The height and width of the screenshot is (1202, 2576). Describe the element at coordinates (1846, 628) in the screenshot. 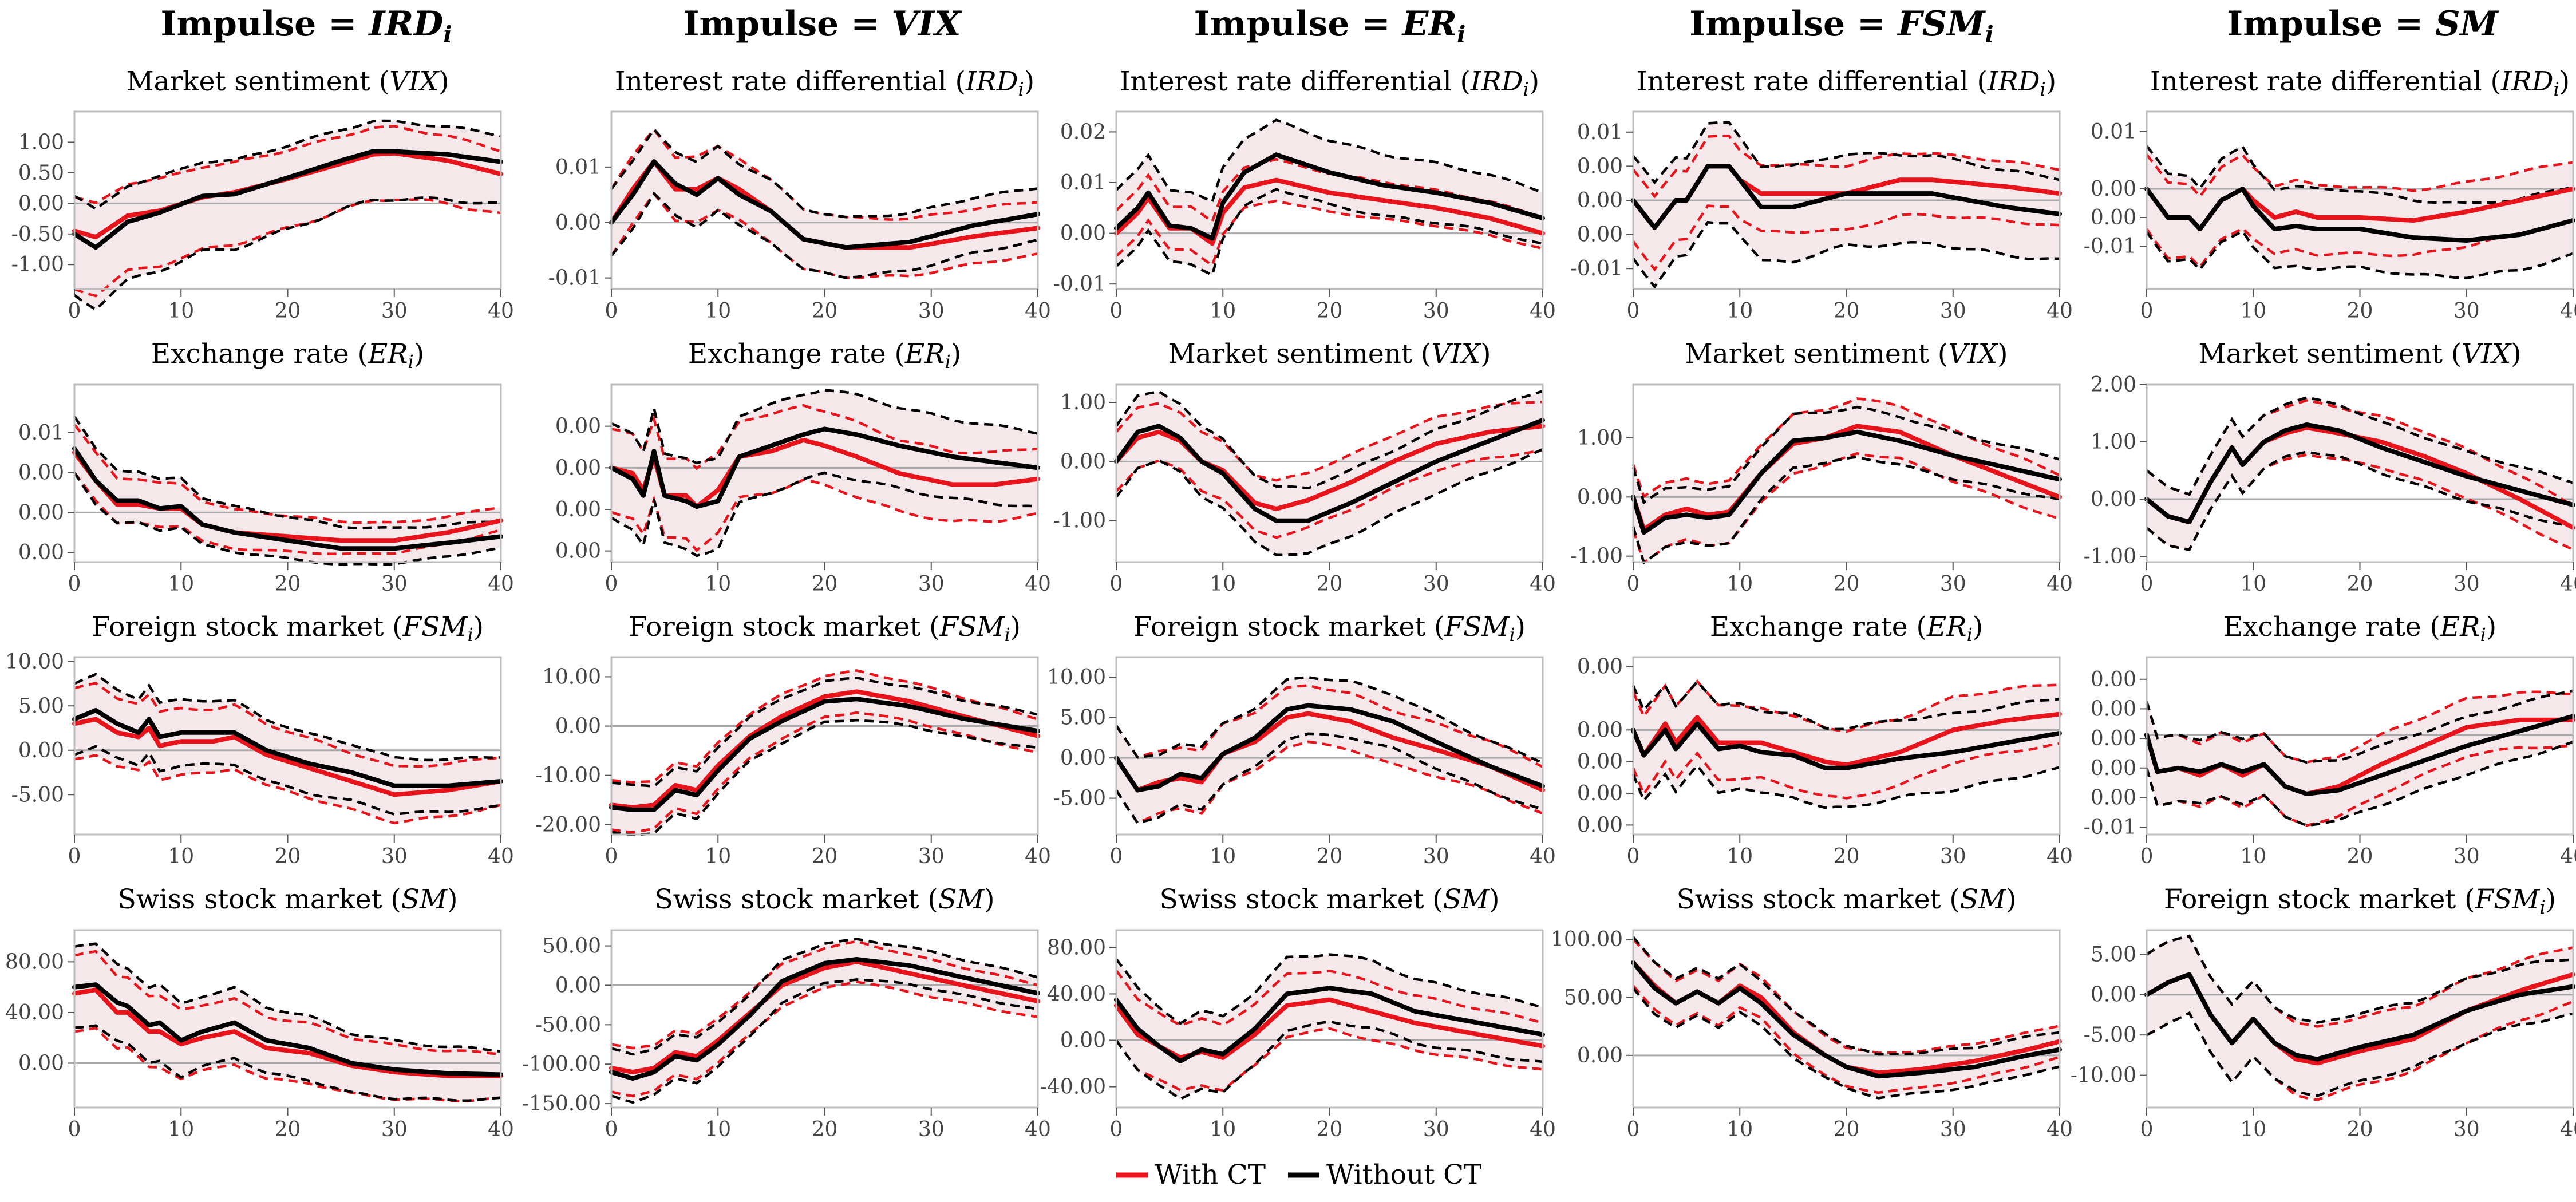

I see `panel-title: Exchange rate (ERi)` at that location.